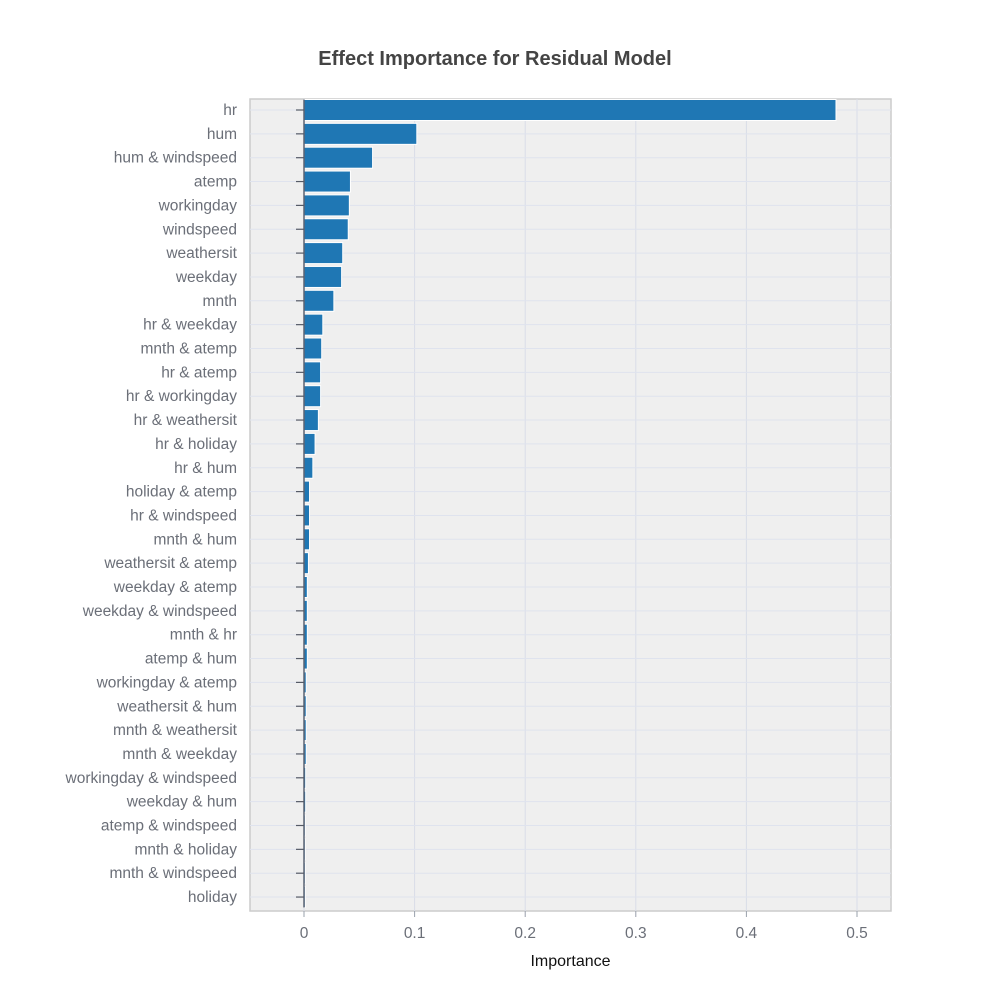 This screenshot has height=989, width=989. What do you see at coordinates (175, 587) in the screenshot?
I see `y-tick-label: weekday & atemp` at bounding box center [175, 587].